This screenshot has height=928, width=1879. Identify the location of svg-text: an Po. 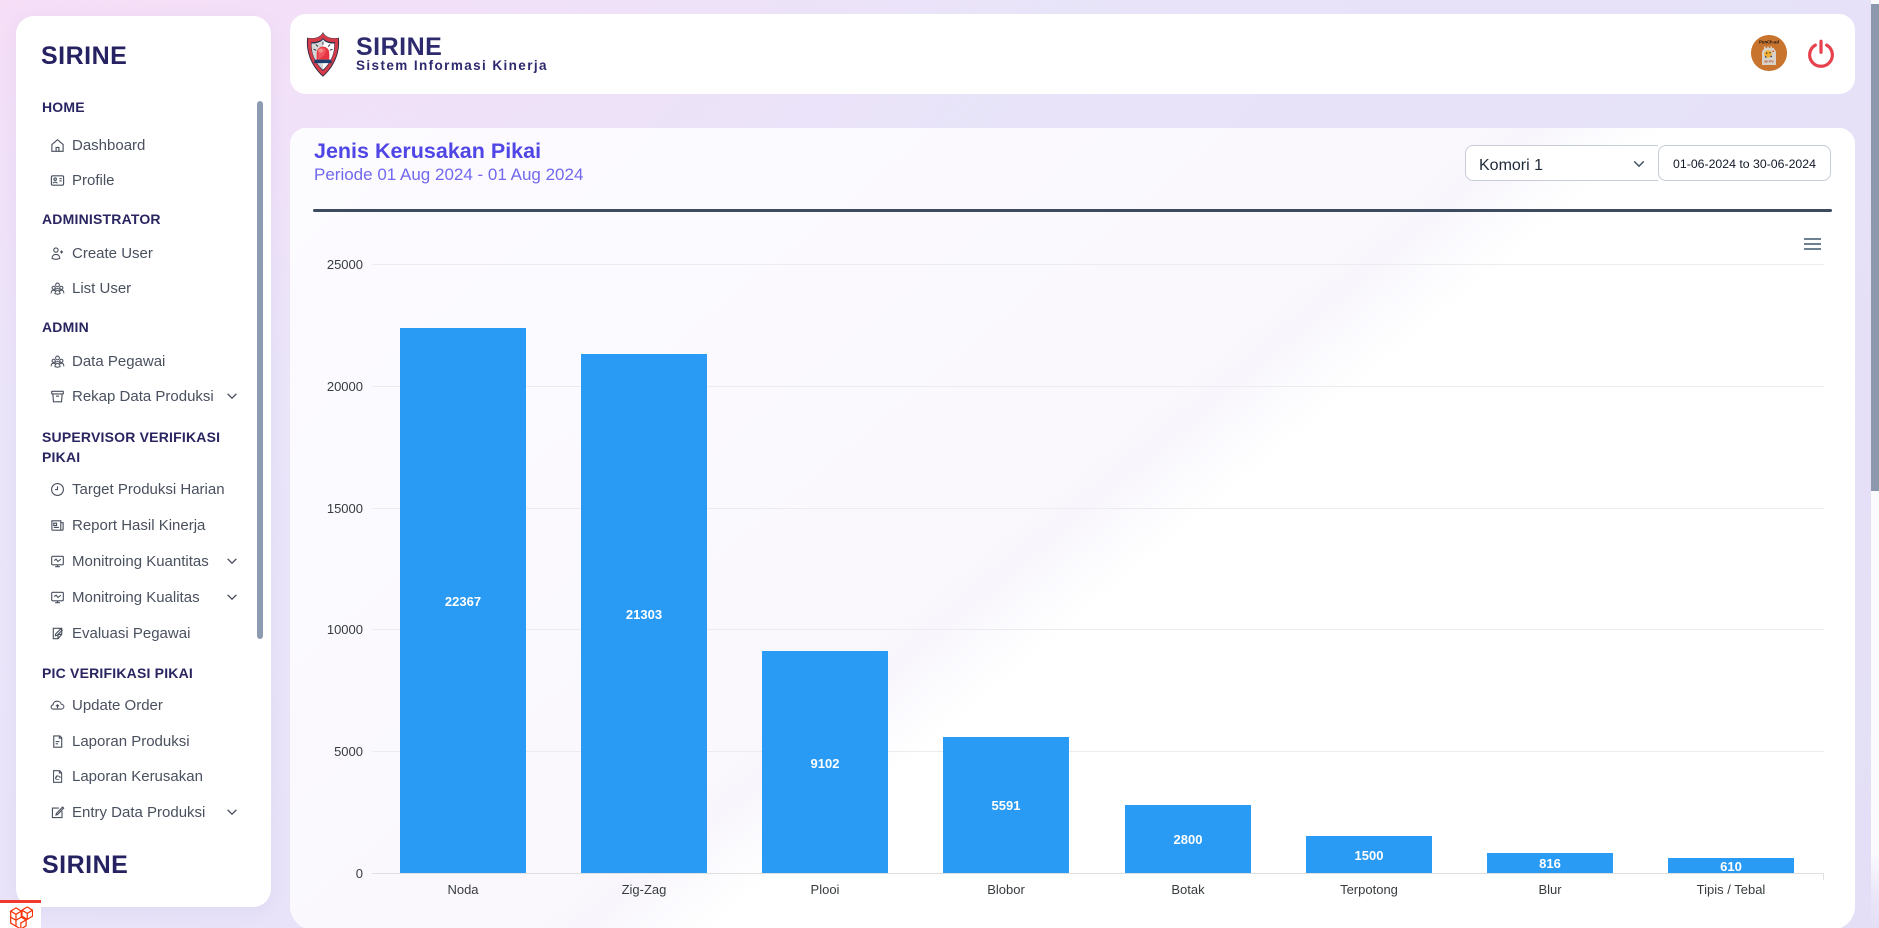
(1768, 62).